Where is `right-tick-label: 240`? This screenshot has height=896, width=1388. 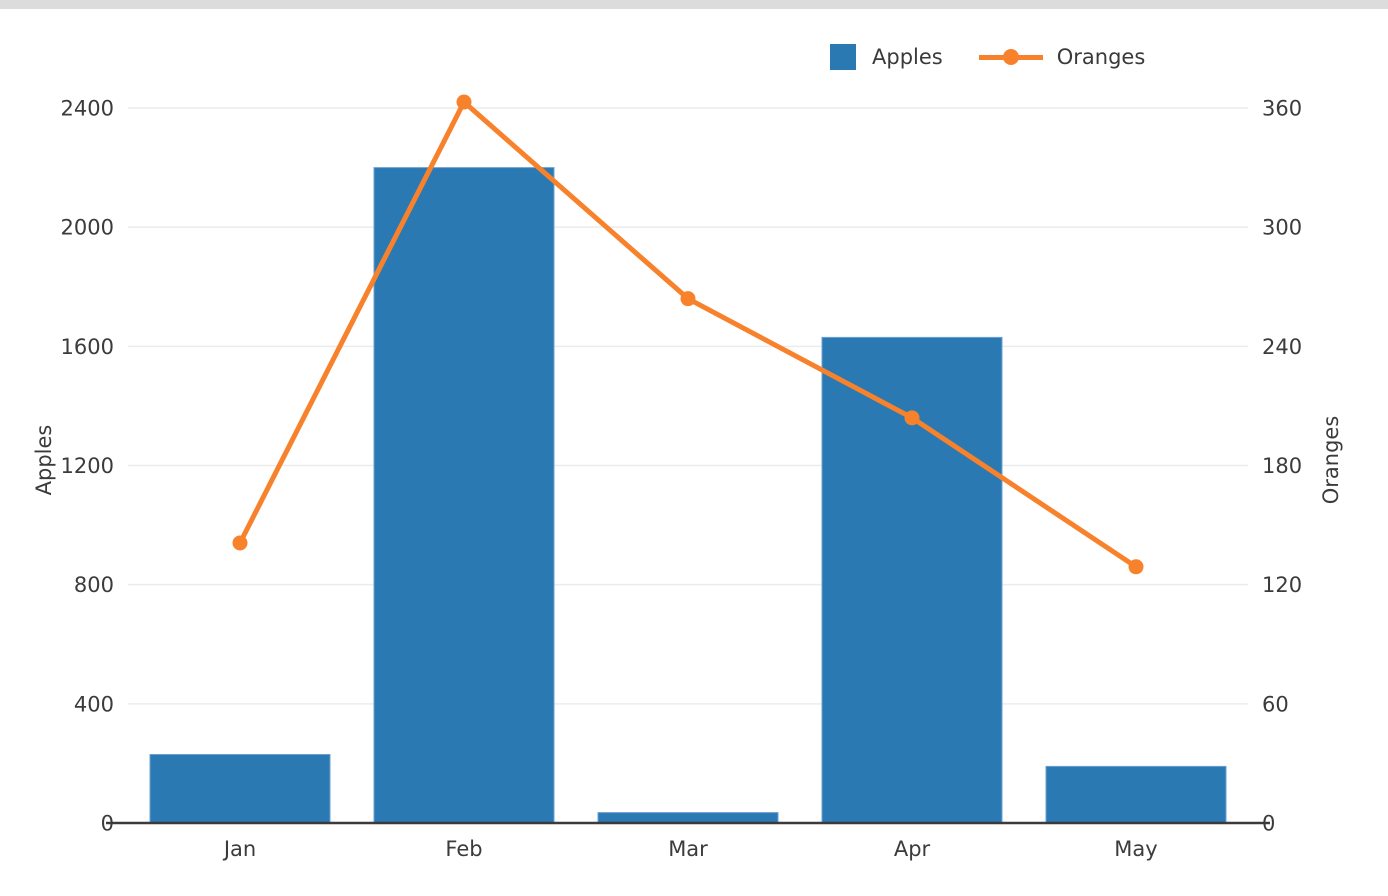 right-tick-label: 240 is located at coordinates (1282, 347).